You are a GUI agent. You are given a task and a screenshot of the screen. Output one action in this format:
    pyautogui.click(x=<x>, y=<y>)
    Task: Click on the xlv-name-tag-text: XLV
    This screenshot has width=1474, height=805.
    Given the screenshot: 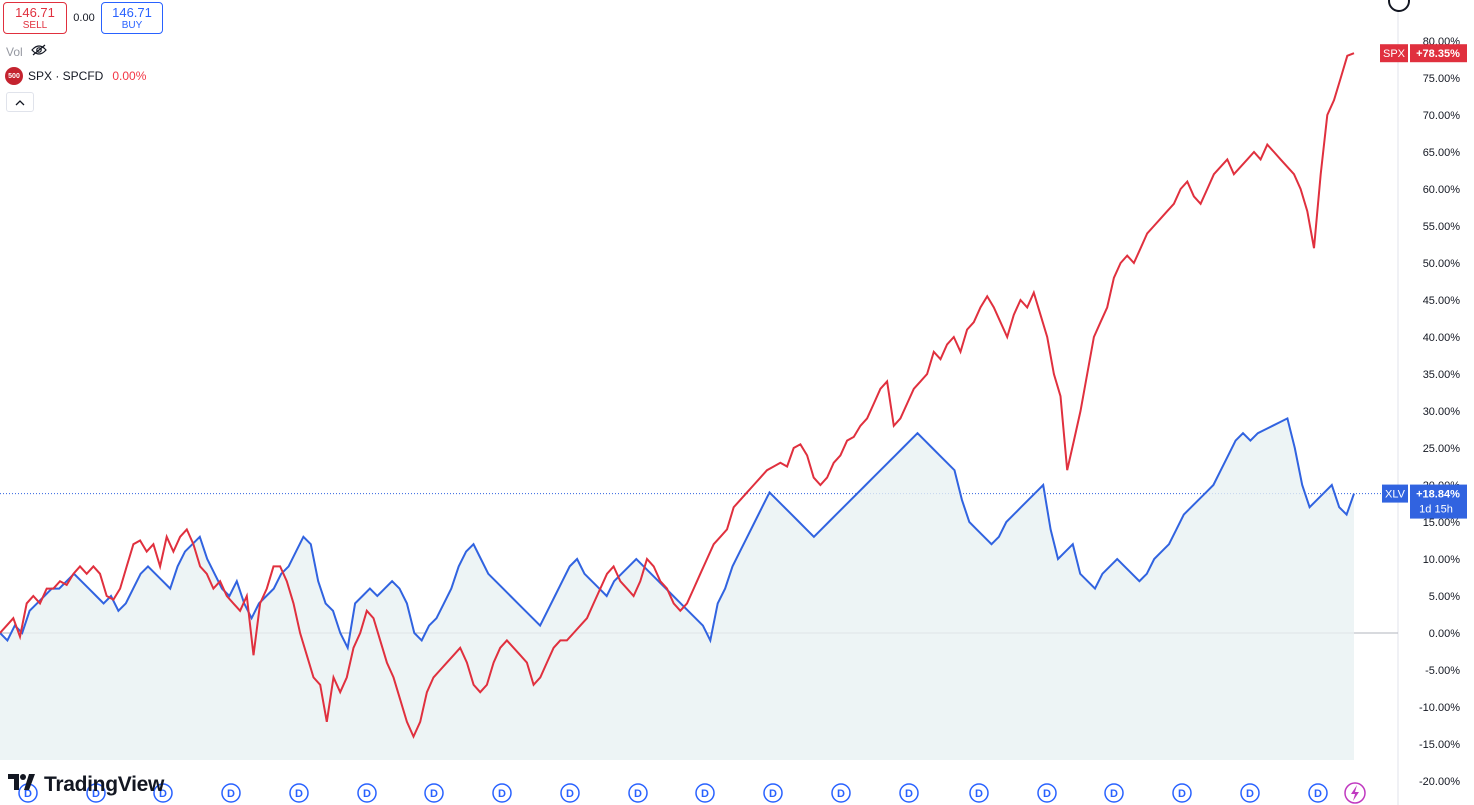 What is the action you would take?
    pyautogui.click(x=1395, y=495)
    